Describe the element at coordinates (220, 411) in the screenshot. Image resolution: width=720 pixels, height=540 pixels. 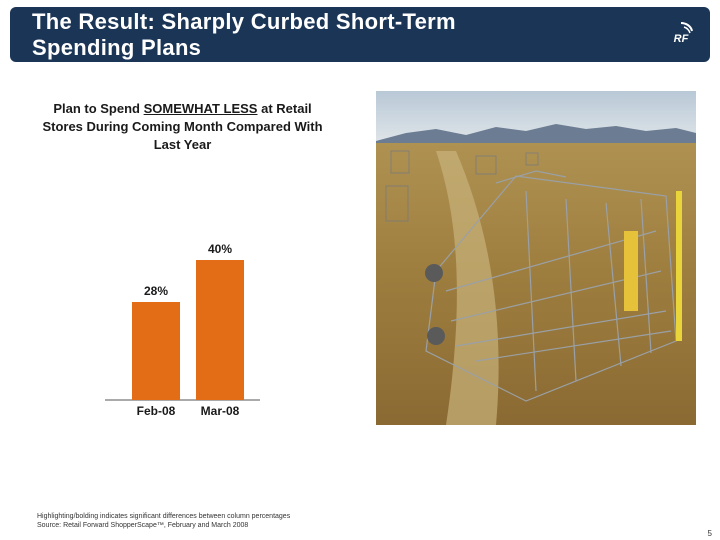
I see `x-tick-label-mar-08: Mar-08` at that location.